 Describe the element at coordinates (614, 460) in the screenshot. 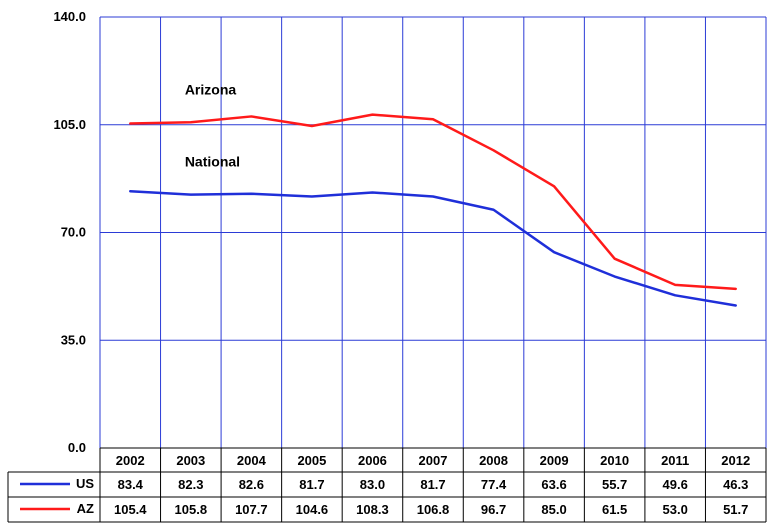

I see `x-tick-label: 2010` at that location.